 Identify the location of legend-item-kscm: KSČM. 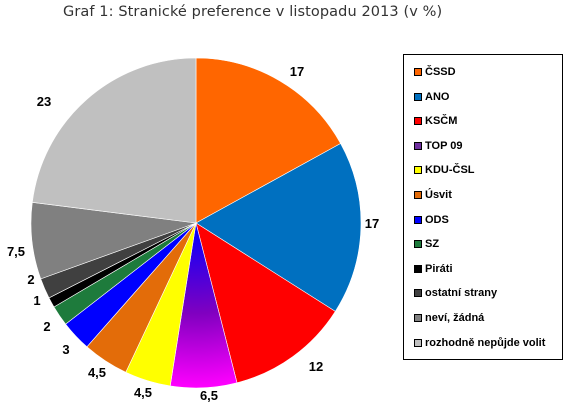
(435, 121).